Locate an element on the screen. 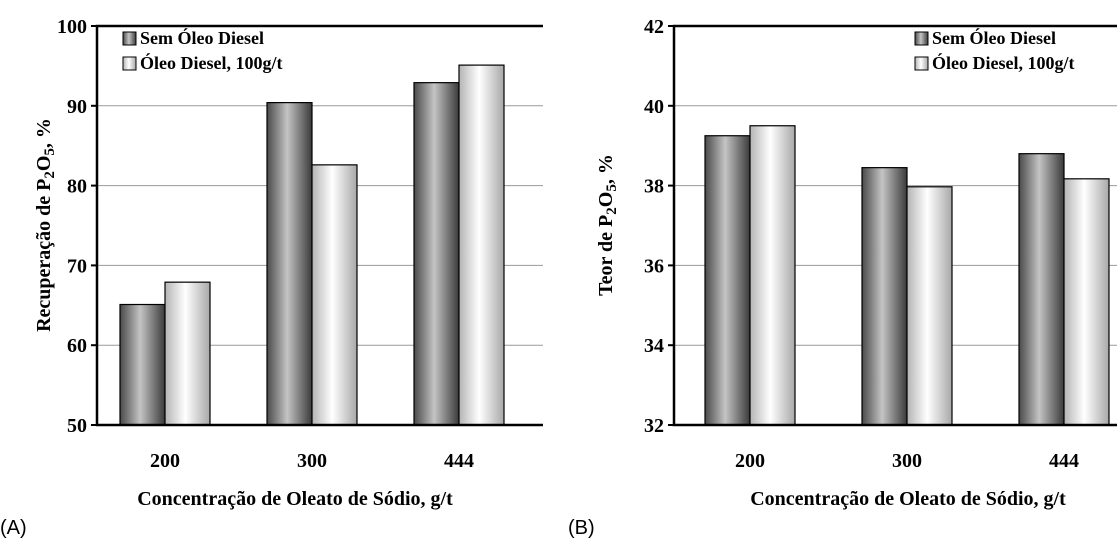  chart-b-ylabel-pre: Teor de P is located at coordinates (606, 255).